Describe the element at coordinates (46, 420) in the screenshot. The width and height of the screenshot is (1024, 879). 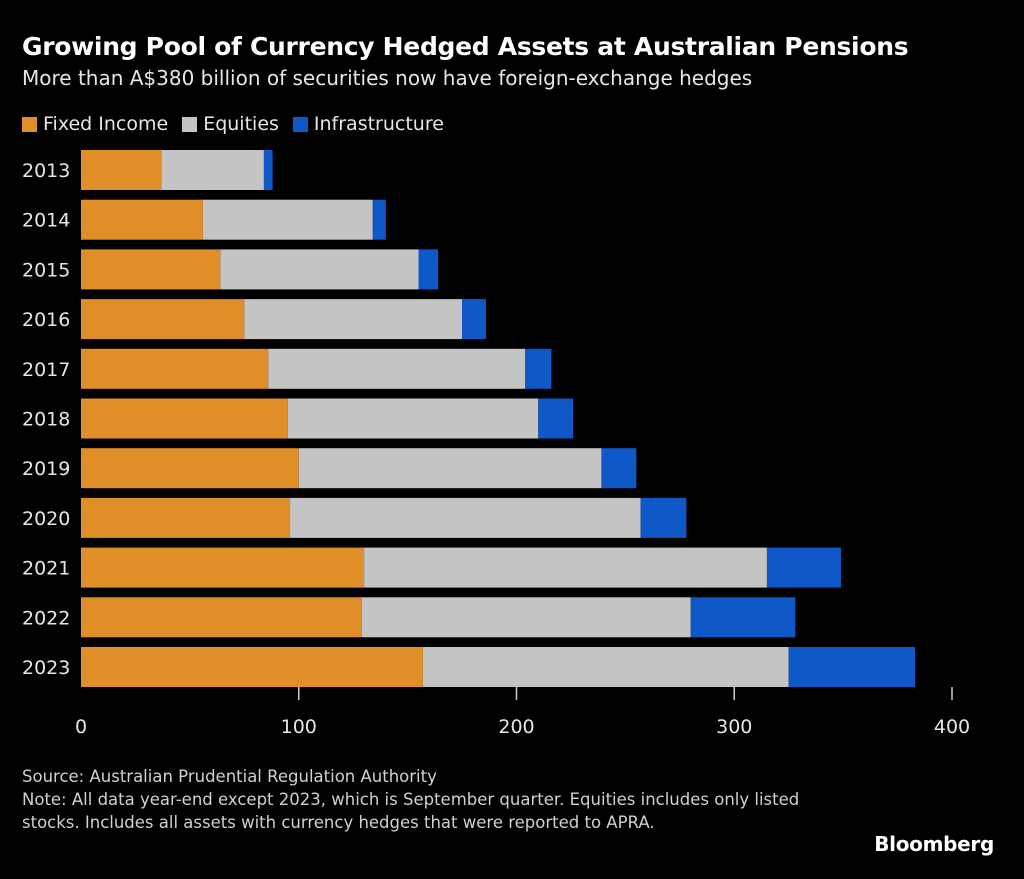
I see `category-label: 2018` at that location.